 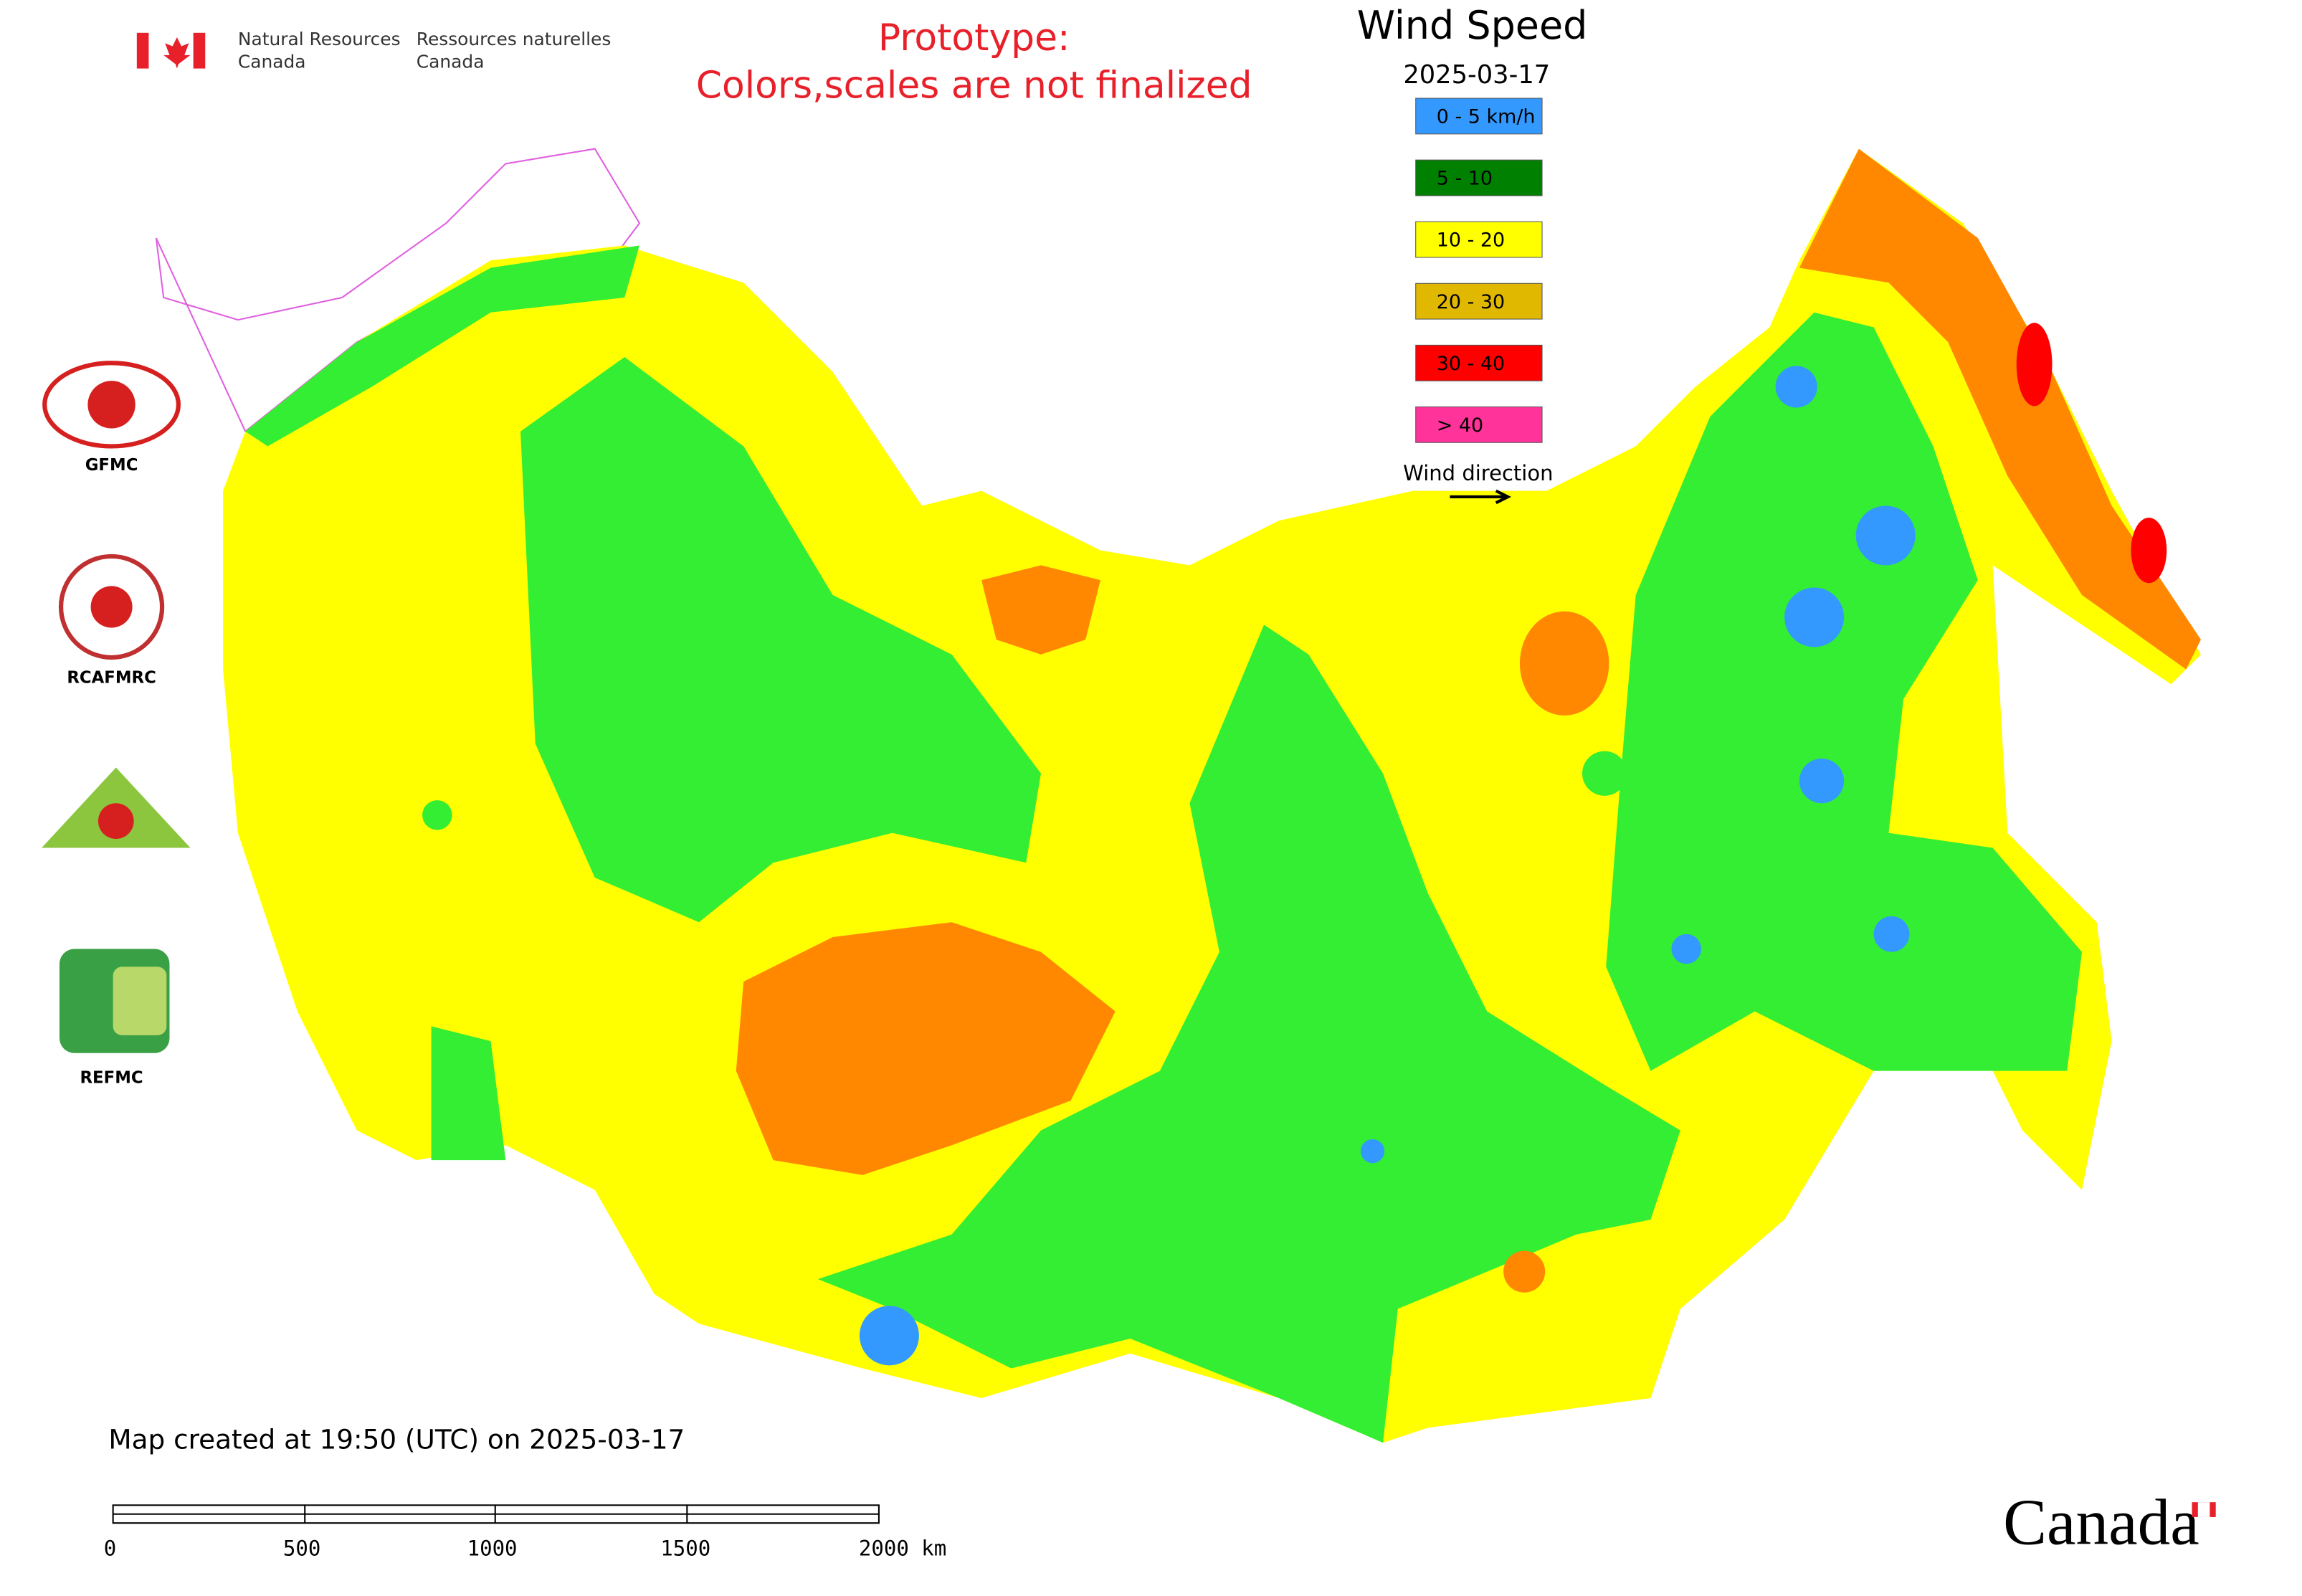 I want to click on scale-label: 2000 km, so click(x=903, y=1548).